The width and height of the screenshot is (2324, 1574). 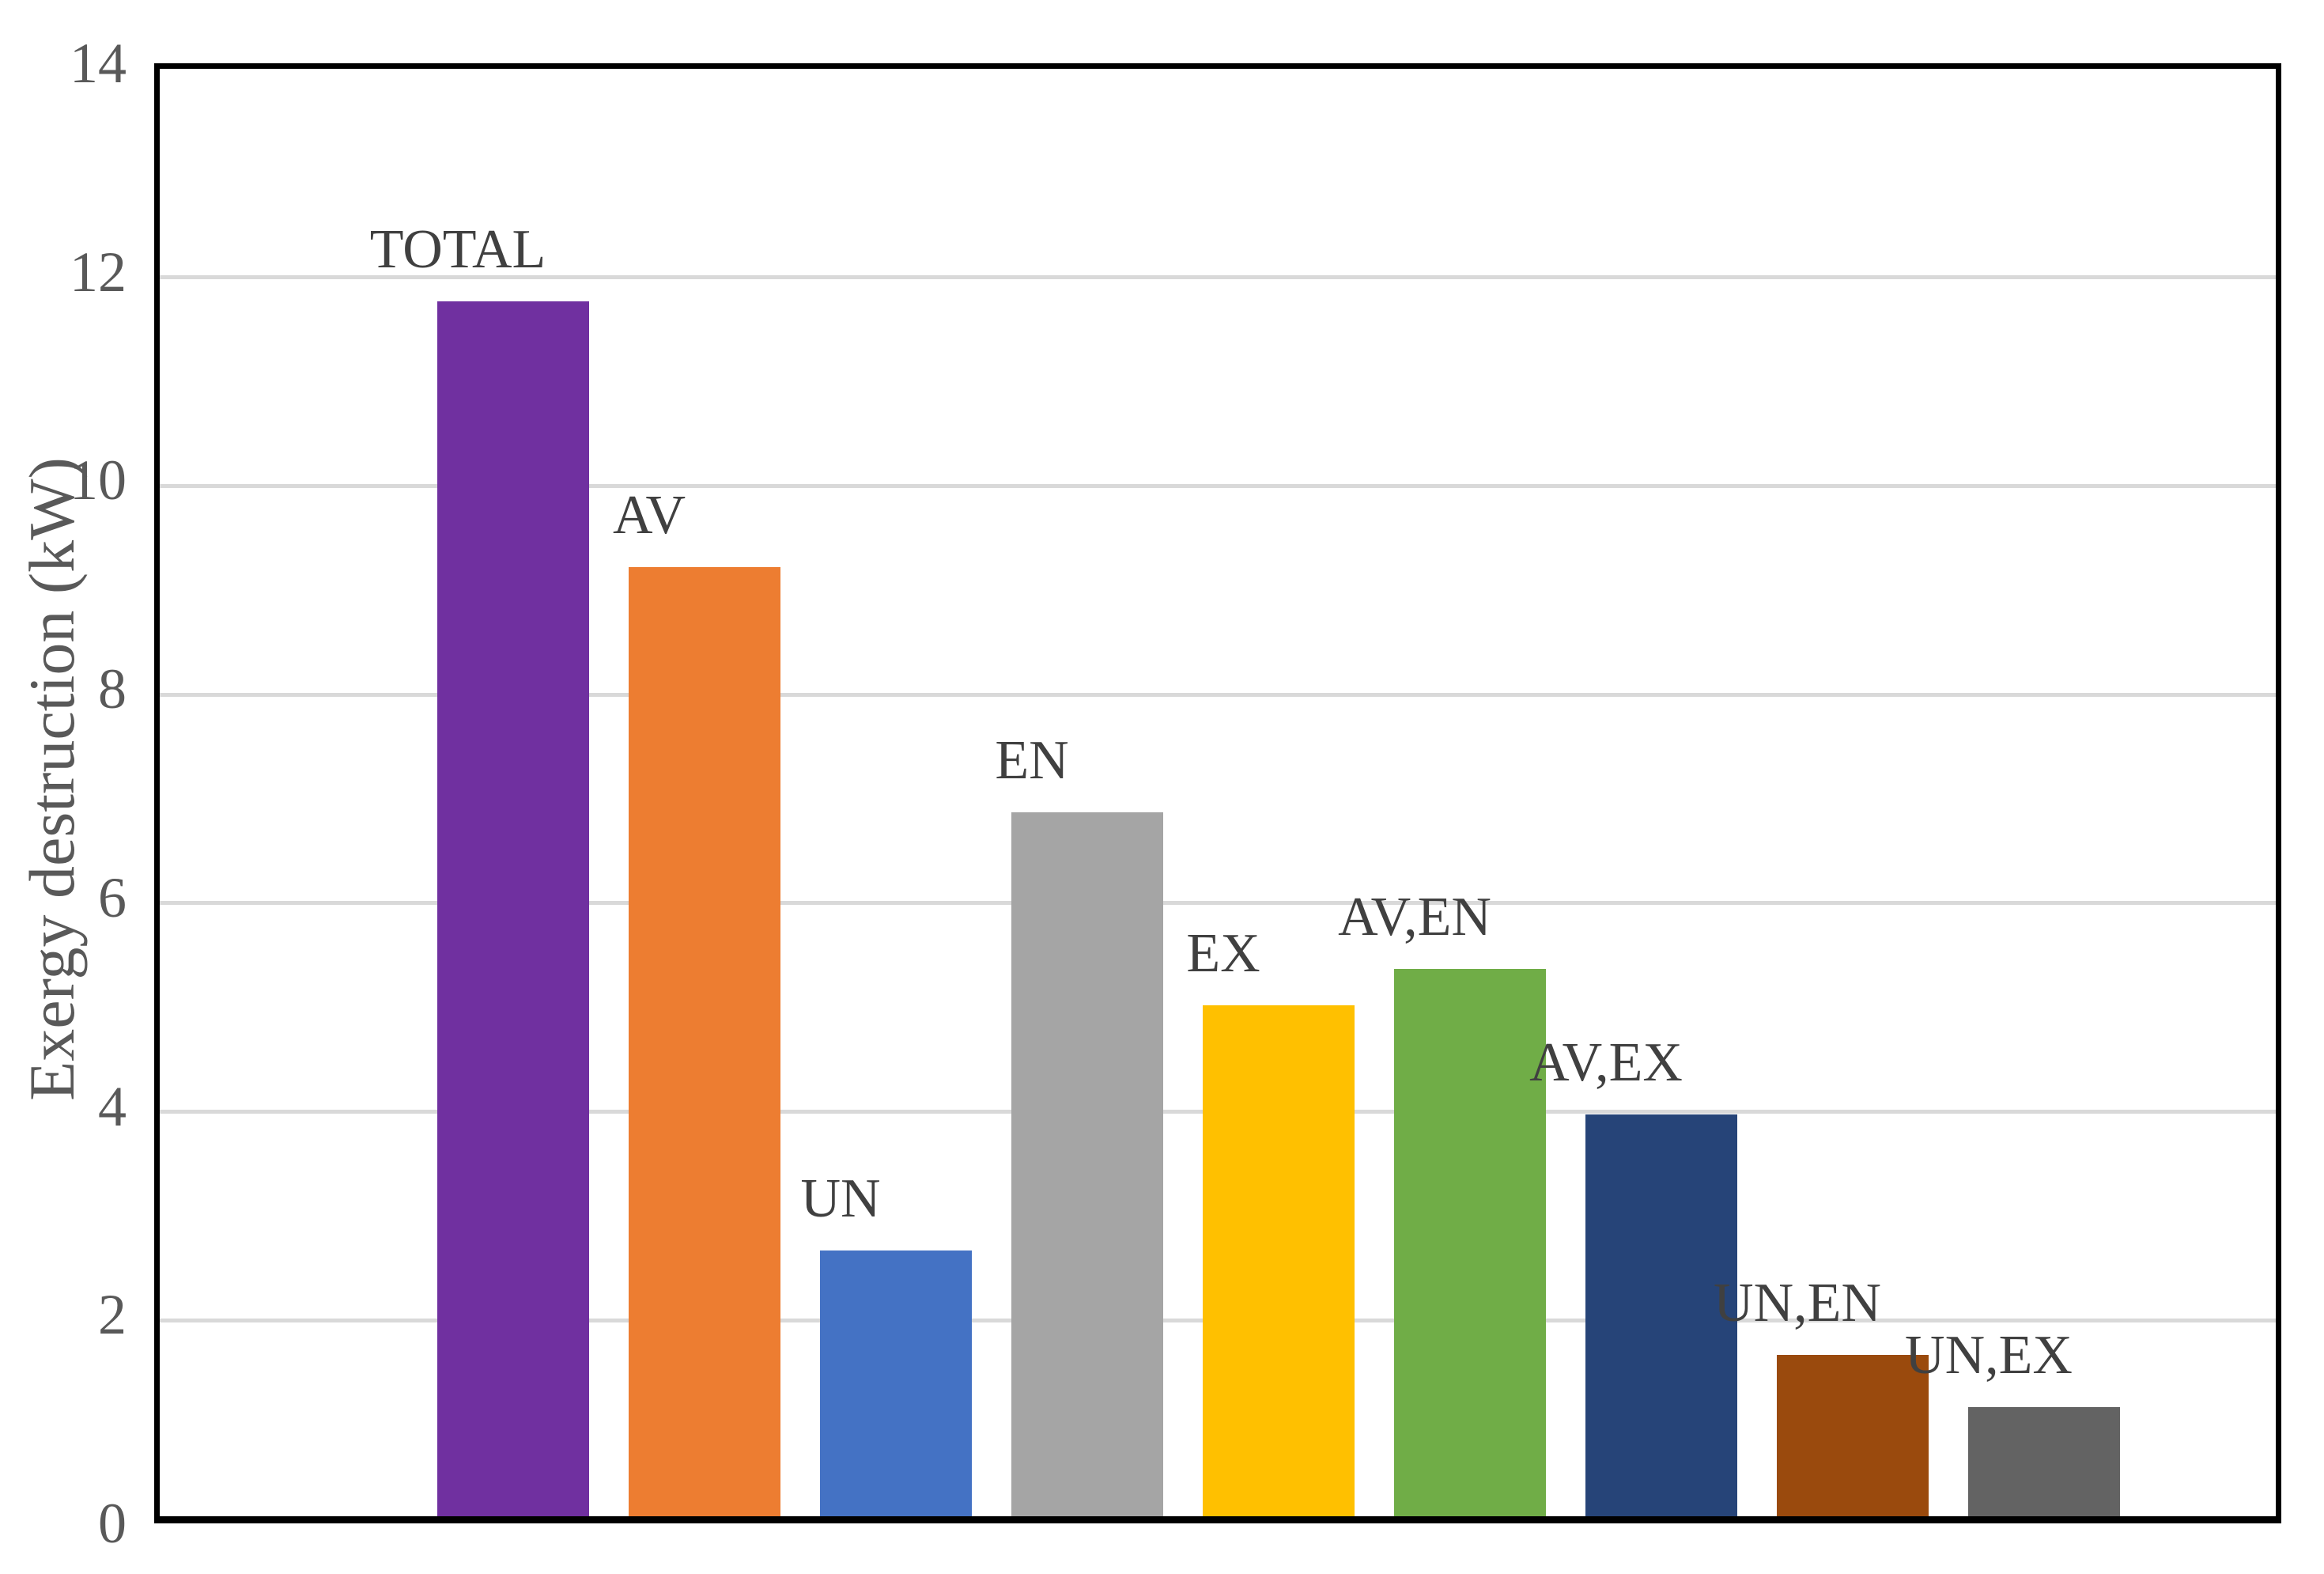 What do you see at coordinates (649, 516) in the screenshot?
I see `bar-label-AV: AV` at bounding box center [649, 516].